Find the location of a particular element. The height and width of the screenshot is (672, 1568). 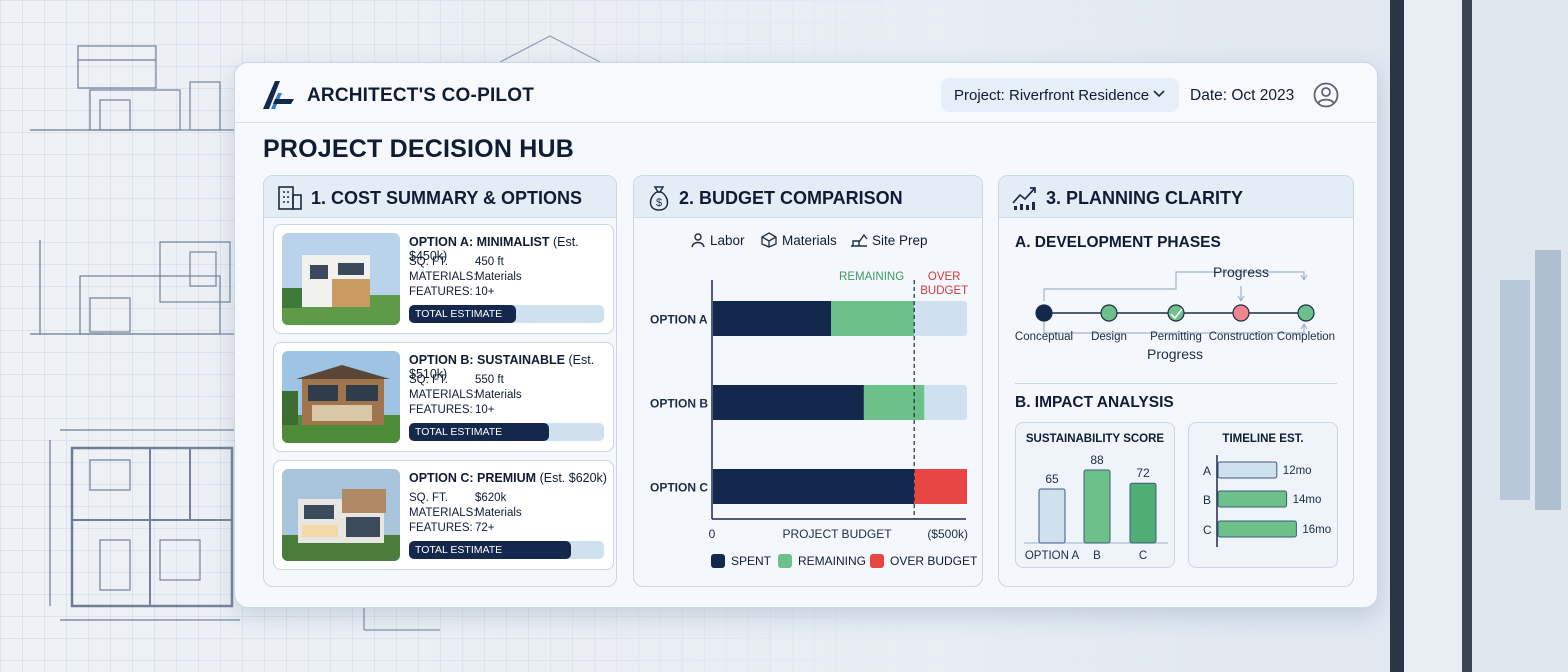

timeline-estimate-chart: A 12mo B 14mo C 16mo is located at coordinates (1267, 501).